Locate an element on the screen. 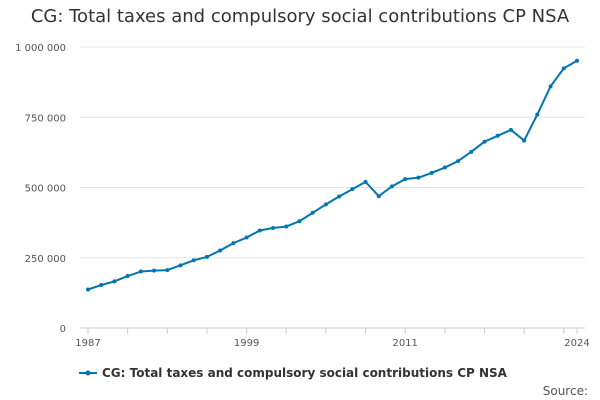 Image resolution: width=600 pixels, height=400 pixels. y-tick-label: 500 000 is located at coordinates (45, 189).